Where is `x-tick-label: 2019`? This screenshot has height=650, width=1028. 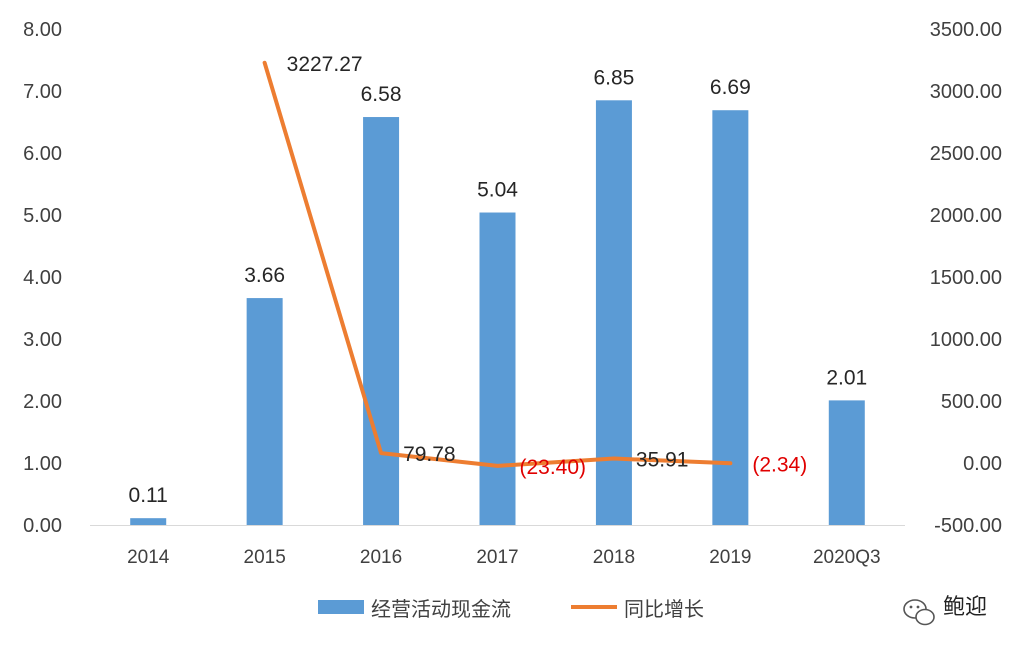 x-tick-label: 2019 is located at coordinates (730, 557).